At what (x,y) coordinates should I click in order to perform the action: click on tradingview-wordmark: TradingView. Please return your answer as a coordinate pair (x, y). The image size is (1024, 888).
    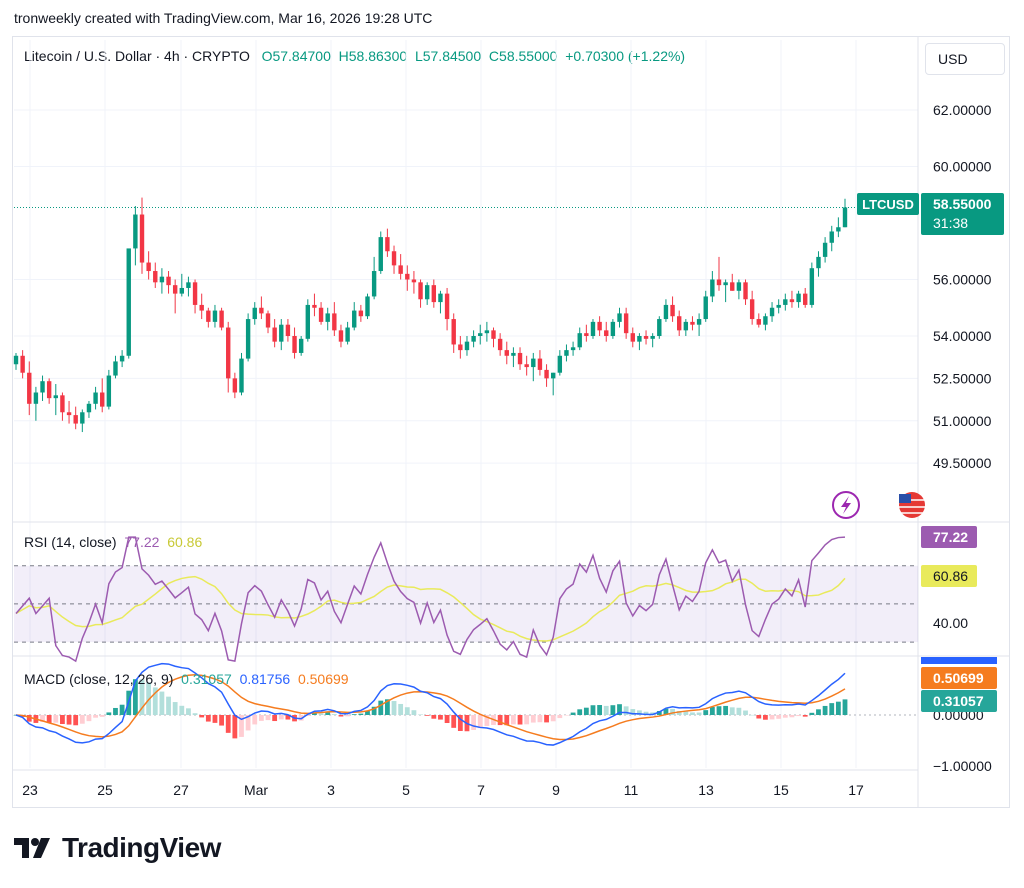
    Looking at the image, I should click on (141, 847).